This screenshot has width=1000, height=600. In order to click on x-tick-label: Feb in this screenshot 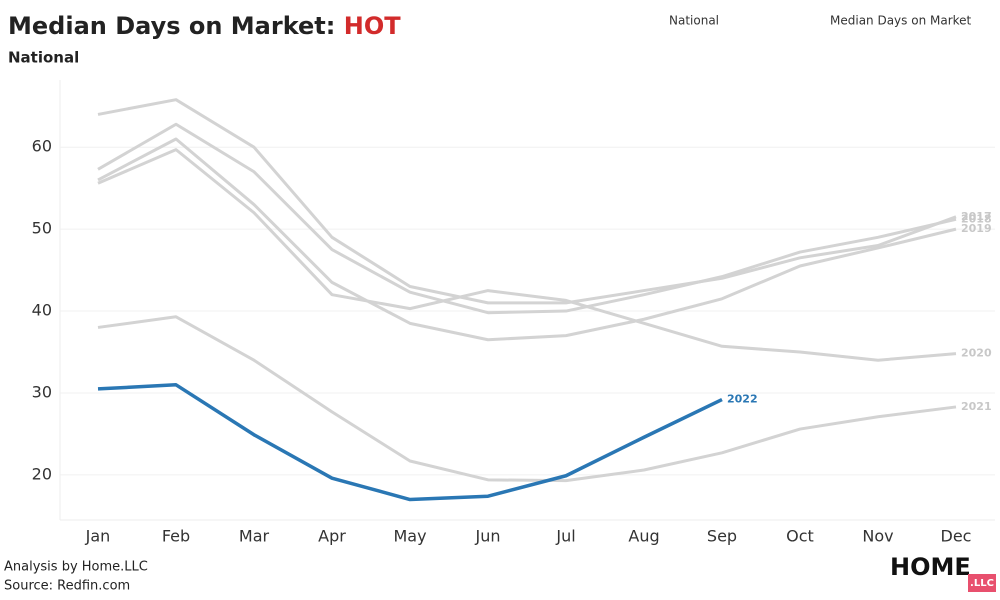, I will do `click(176, 536)`.